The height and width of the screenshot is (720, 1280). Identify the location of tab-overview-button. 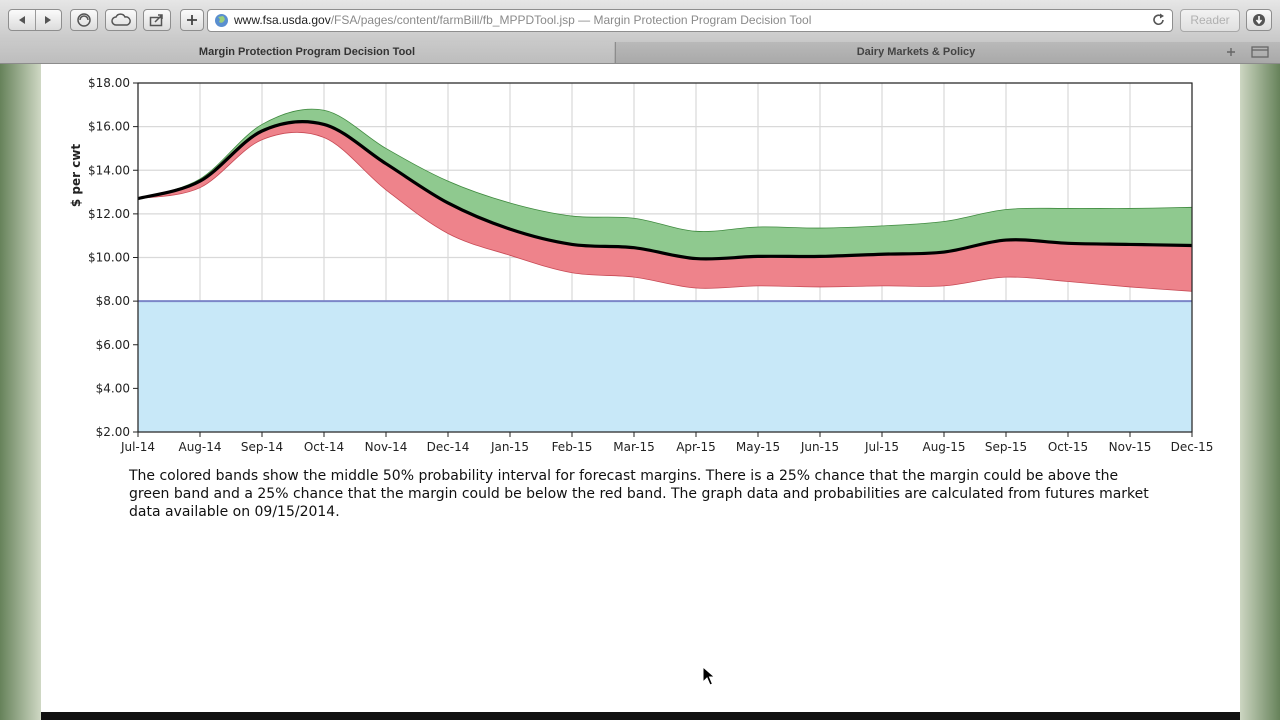
(1262, 52).